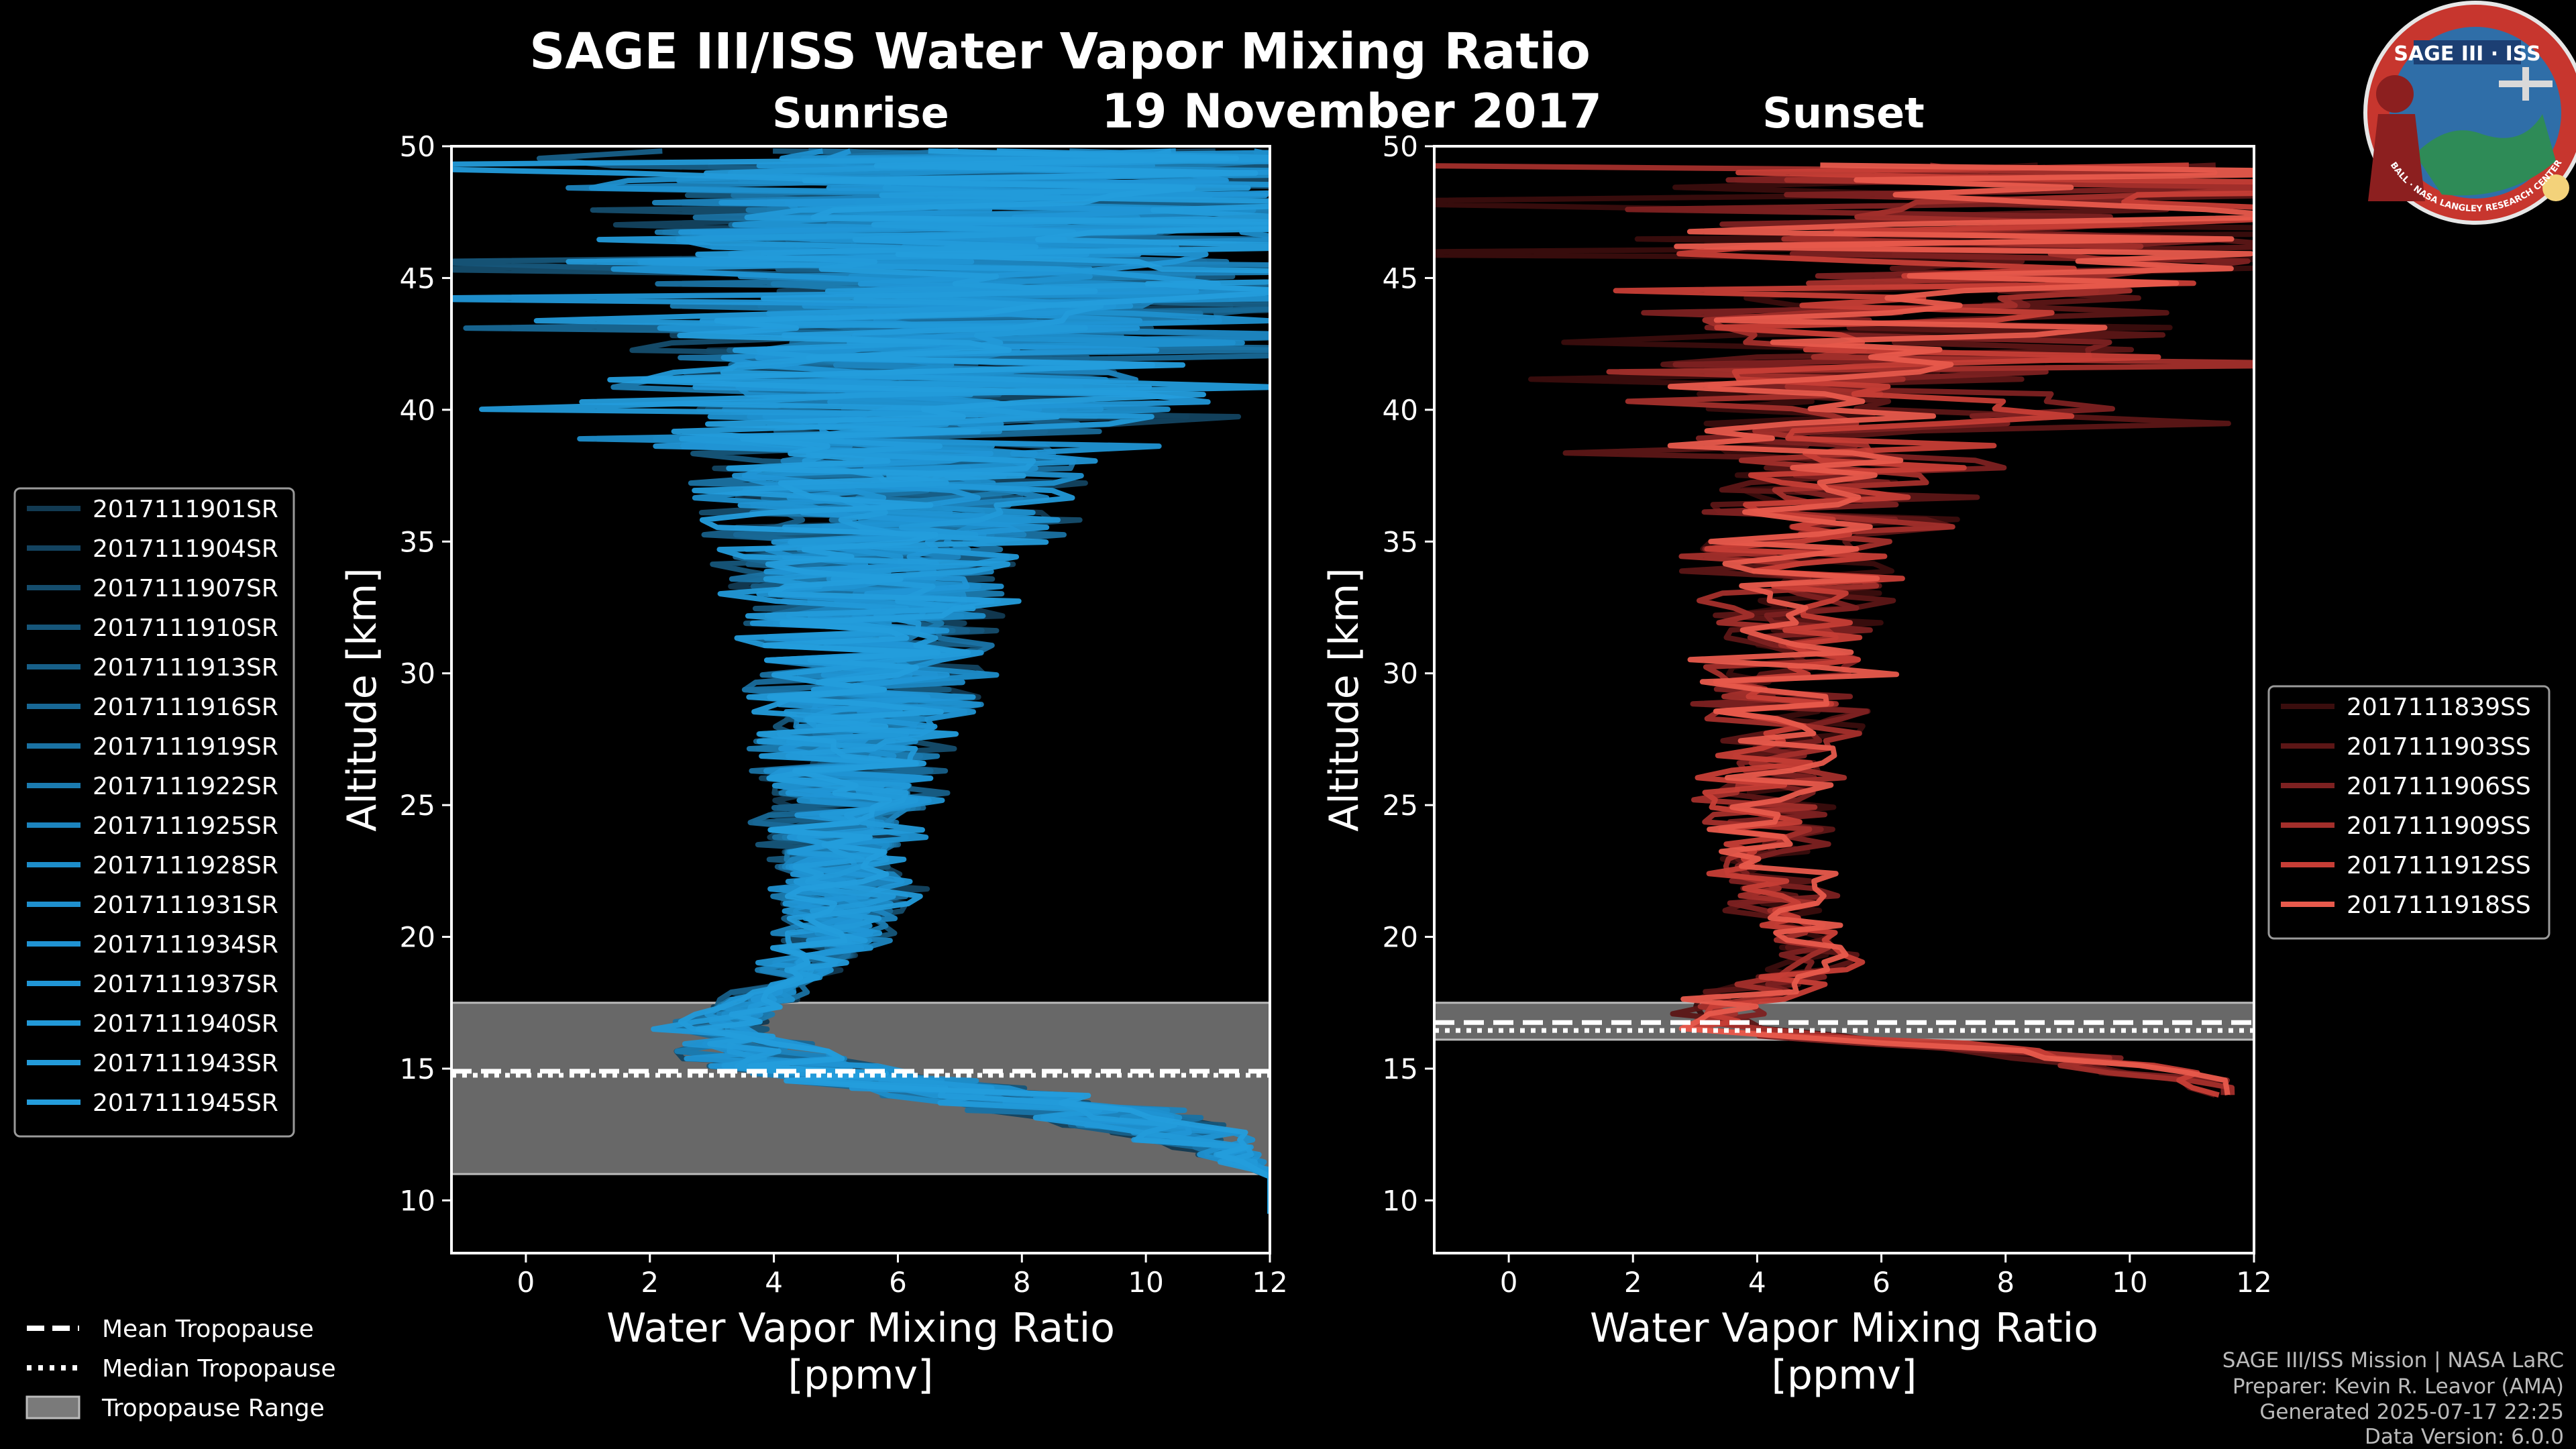 The width and height of the screenshot is (2576, 1449). What do you see at coordinates (185, 1063) in the screenshot?
I see `legend-label-2017111943SR: 2017111943SR` at bounding box center [185, 1063].